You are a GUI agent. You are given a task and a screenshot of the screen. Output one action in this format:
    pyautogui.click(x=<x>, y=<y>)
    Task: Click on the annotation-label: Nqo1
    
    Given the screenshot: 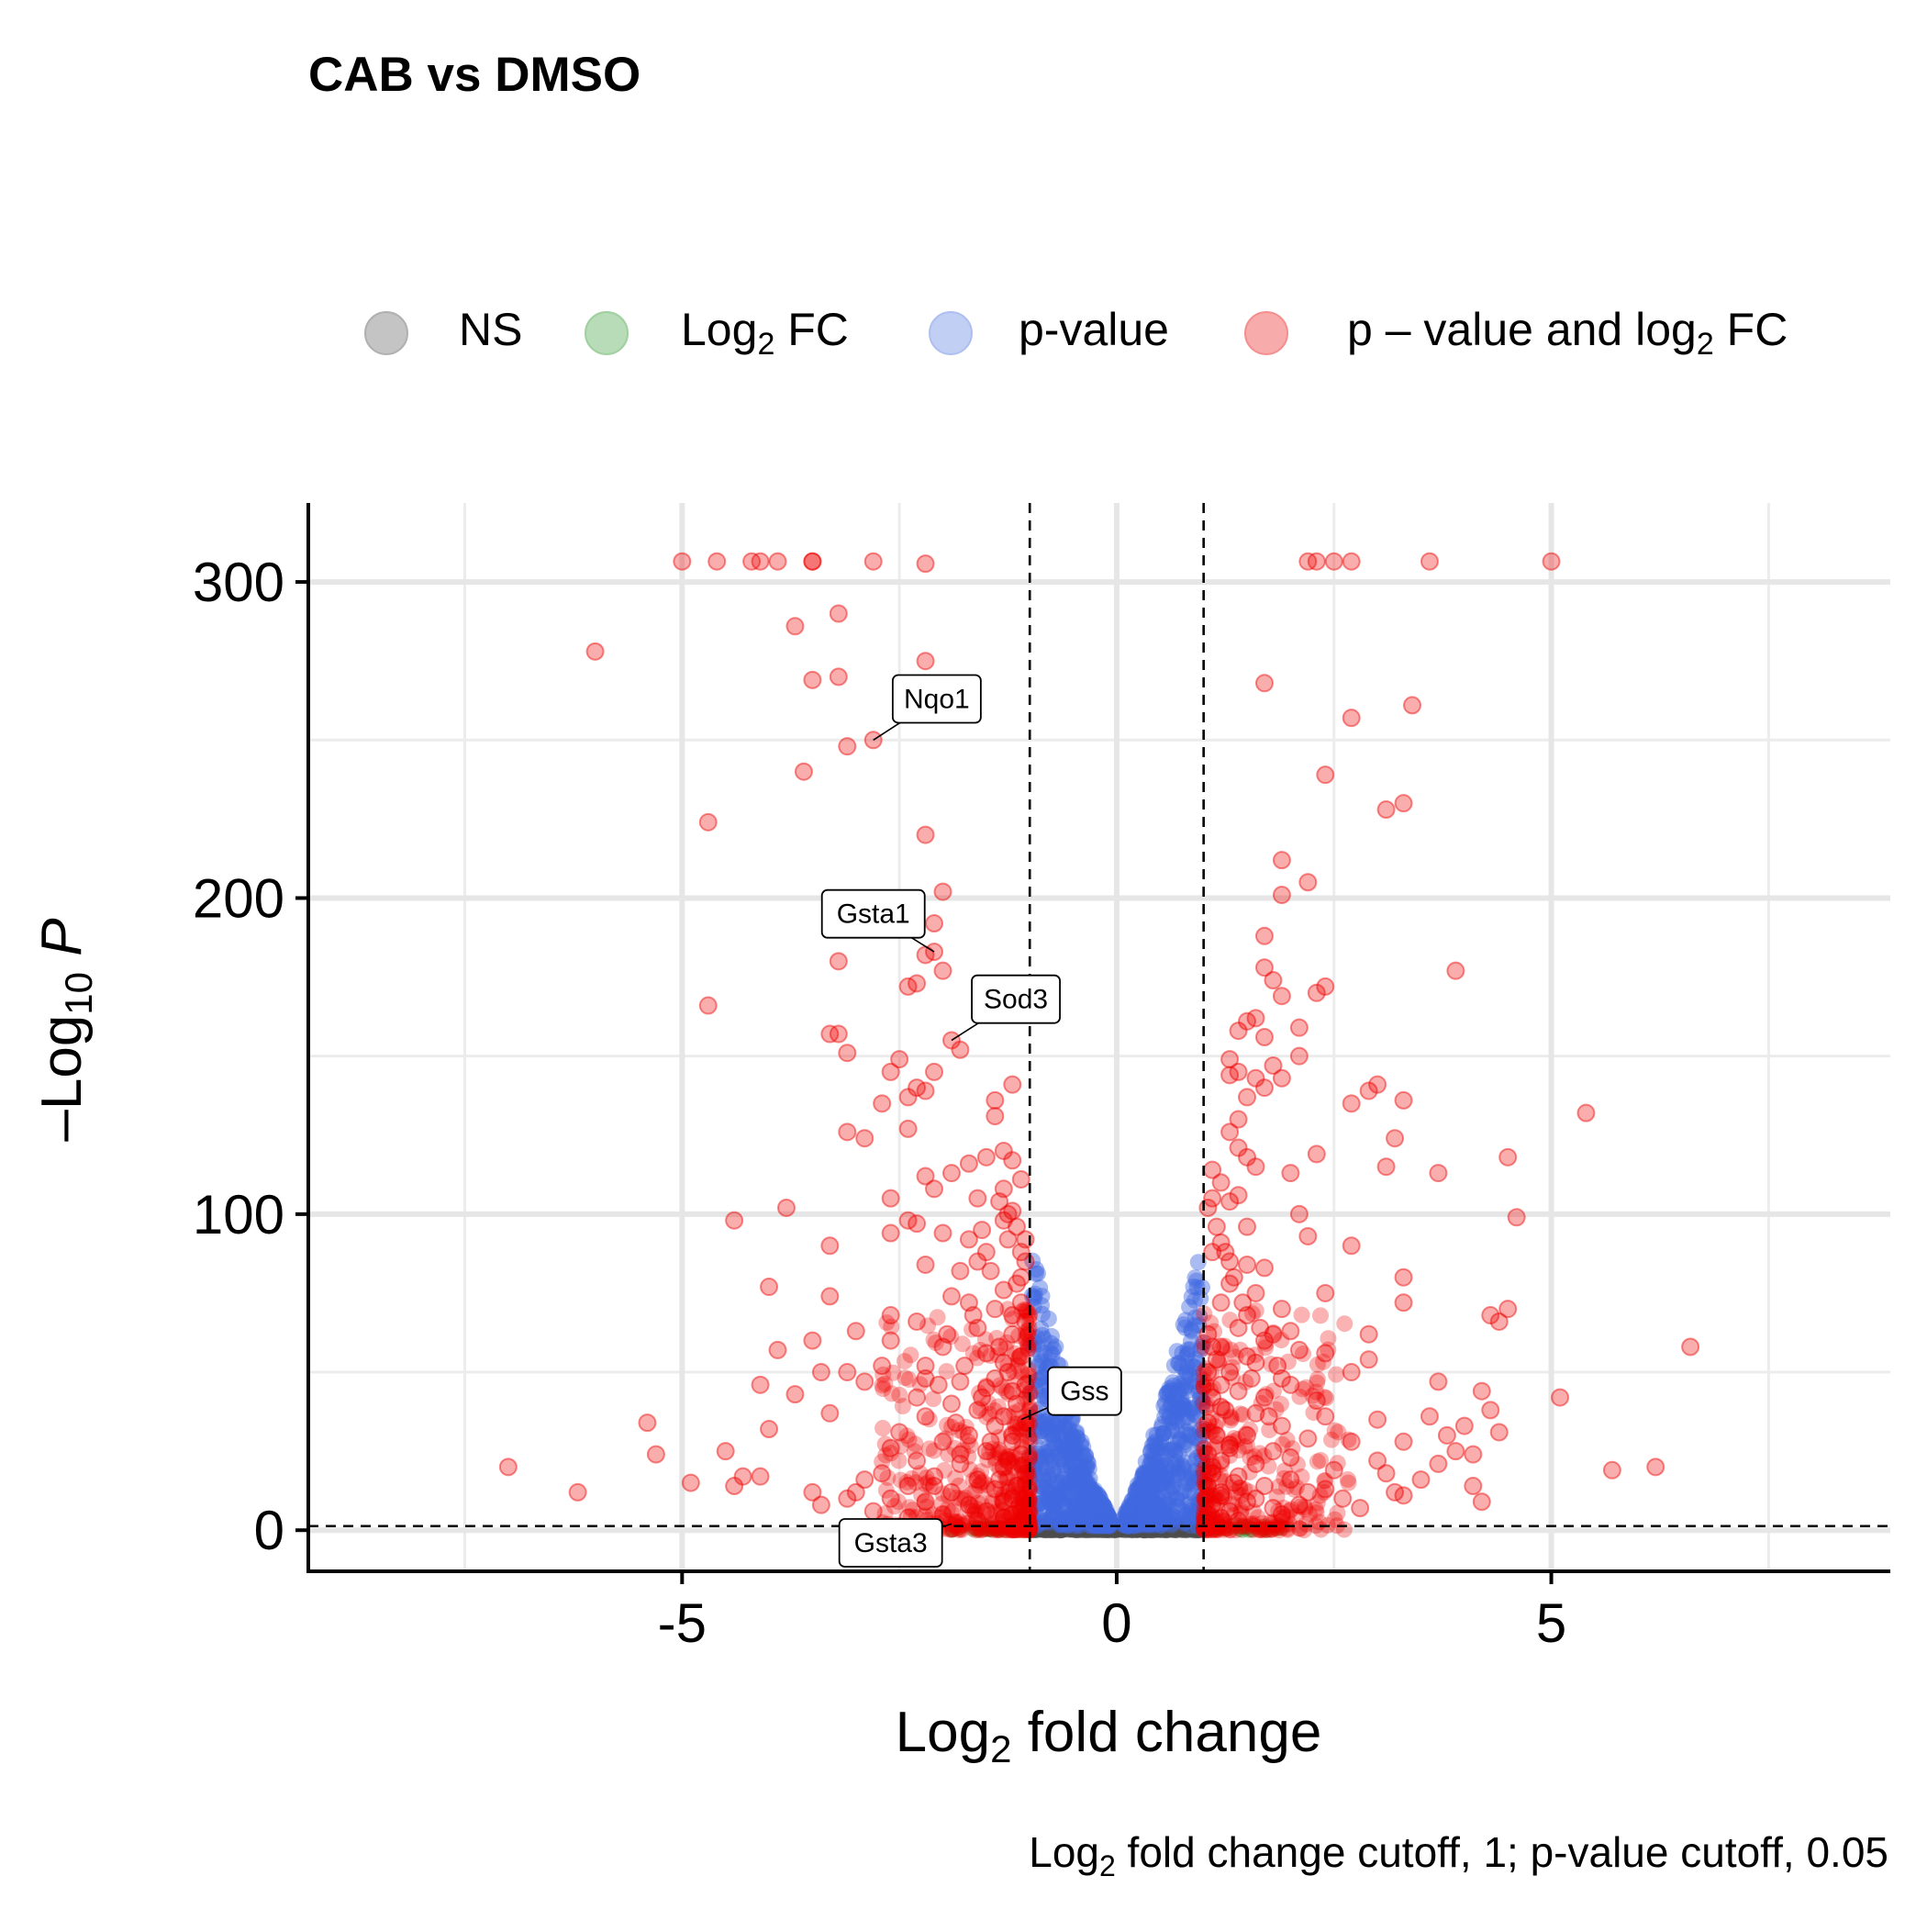 What is the action you would take?
    pyautogui.click(x=937, y=700)
    